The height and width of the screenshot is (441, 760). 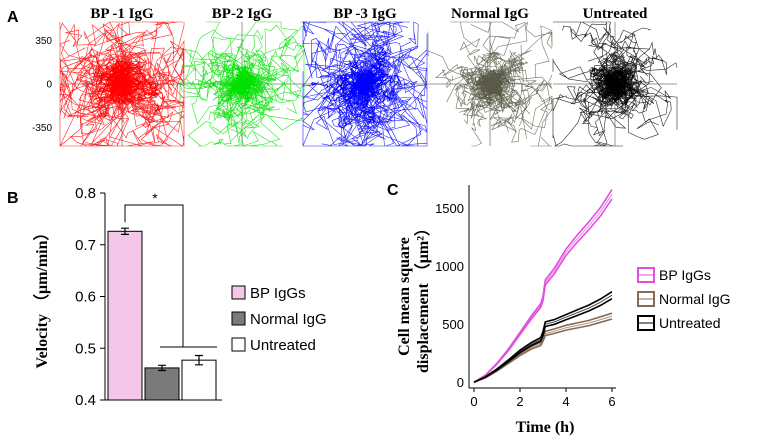 What do you see at coordinates (85, 400) in the screenshot?
I see `bar-y-tick-label: 0.4` at bounding box center [85, 400].